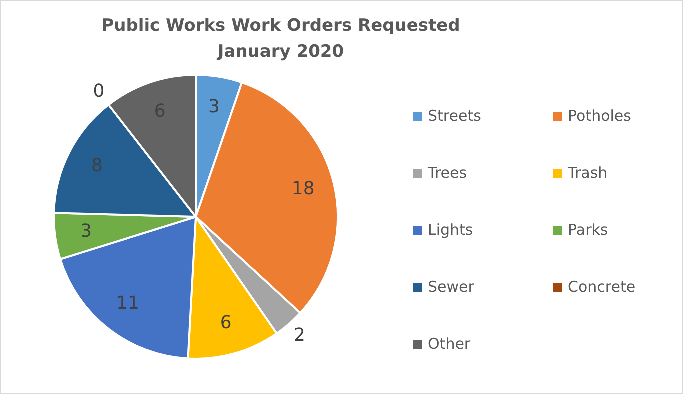  What do you see at coordinates (128, 303) in the screenshot?
I see `data-label: 11` at bounding box center [128, 303].